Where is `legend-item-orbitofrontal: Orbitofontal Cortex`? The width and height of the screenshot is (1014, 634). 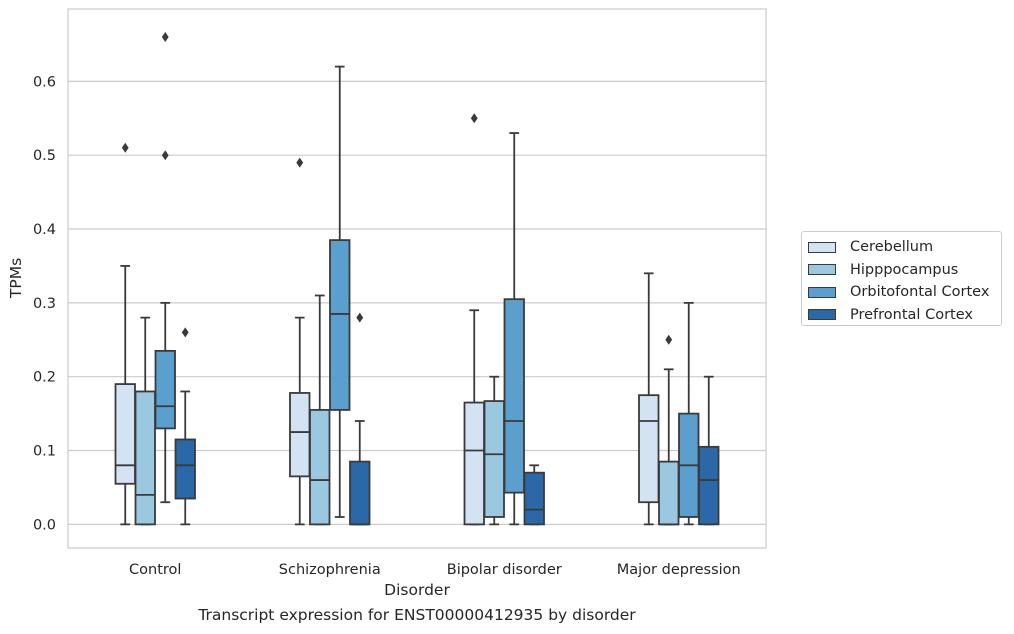 legend-item-orbitofrontal: Orbitofontal Cortex is located at coordinates (904, 292).